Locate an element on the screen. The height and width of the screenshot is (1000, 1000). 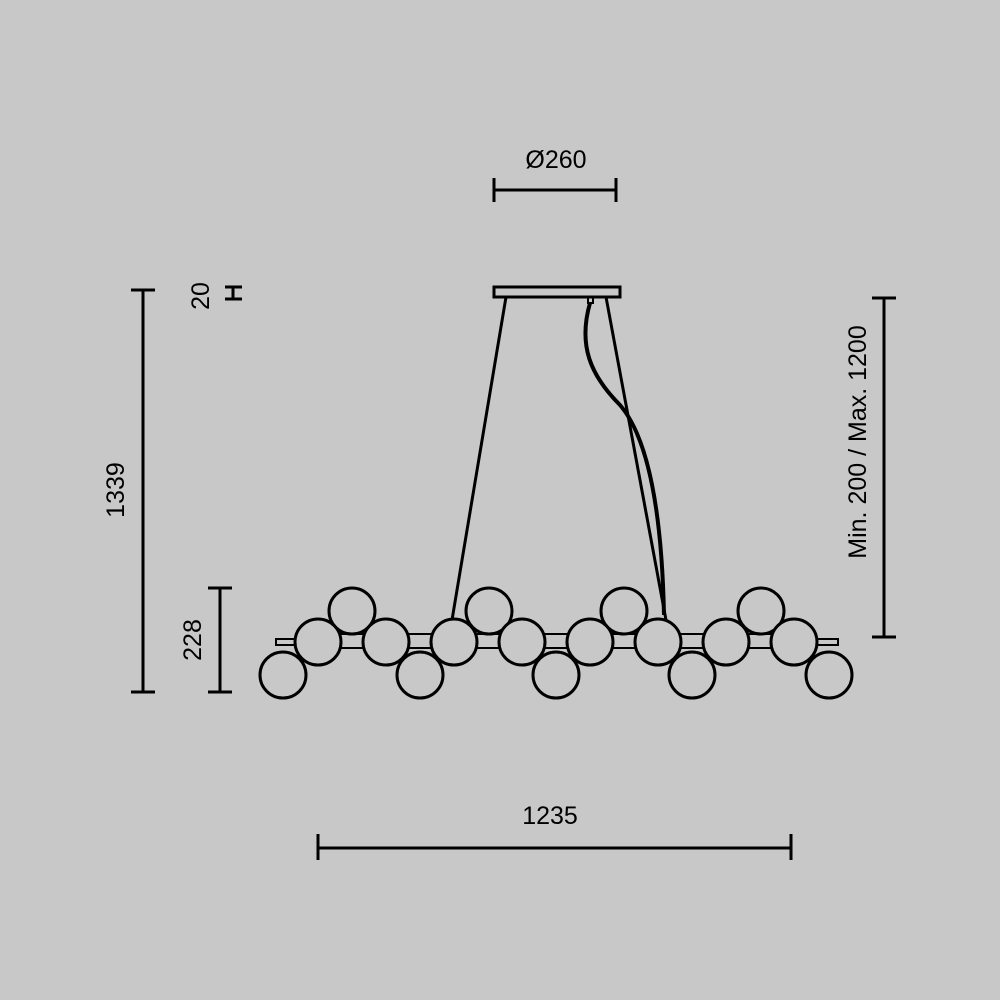
canopy-height-label: 20 is located at coordinates (201, 296).